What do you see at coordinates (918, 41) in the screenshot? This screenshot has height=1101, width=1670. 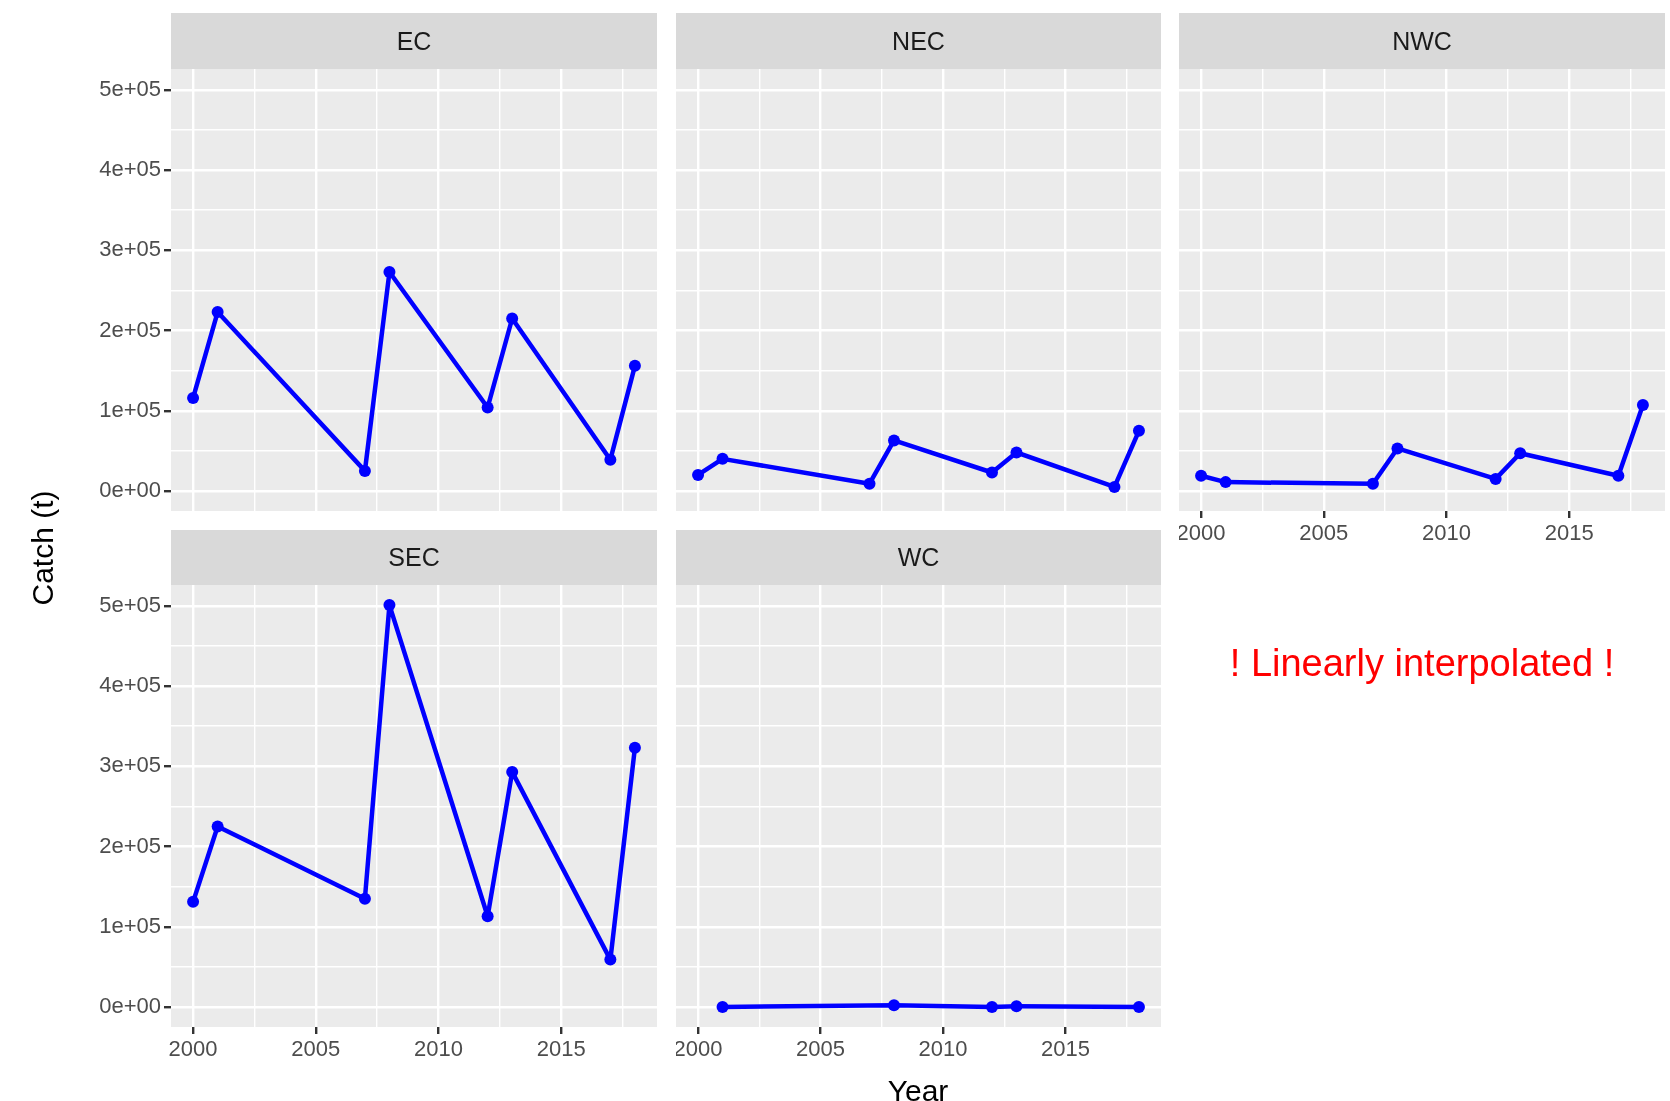 I see `chart-title: NEC` at bounding box center [918, 41].